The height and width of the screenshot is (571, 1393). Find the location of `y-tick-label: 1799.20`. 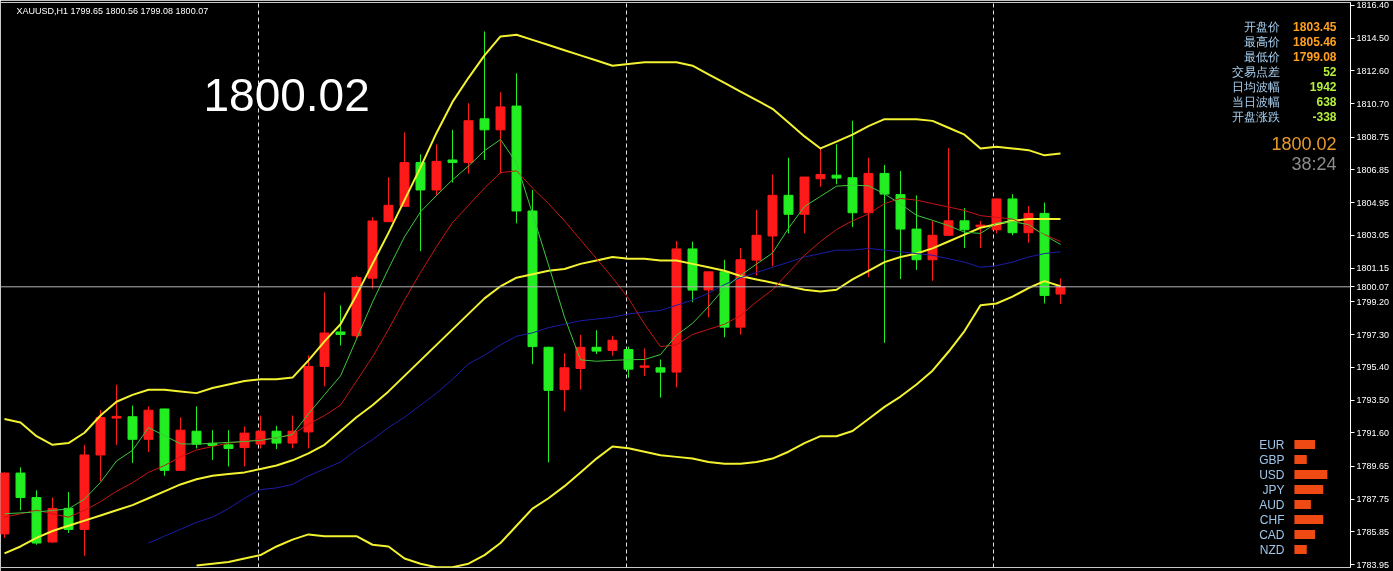

y-tick-label: 1799.20 is located at coordinates (1373, 301).